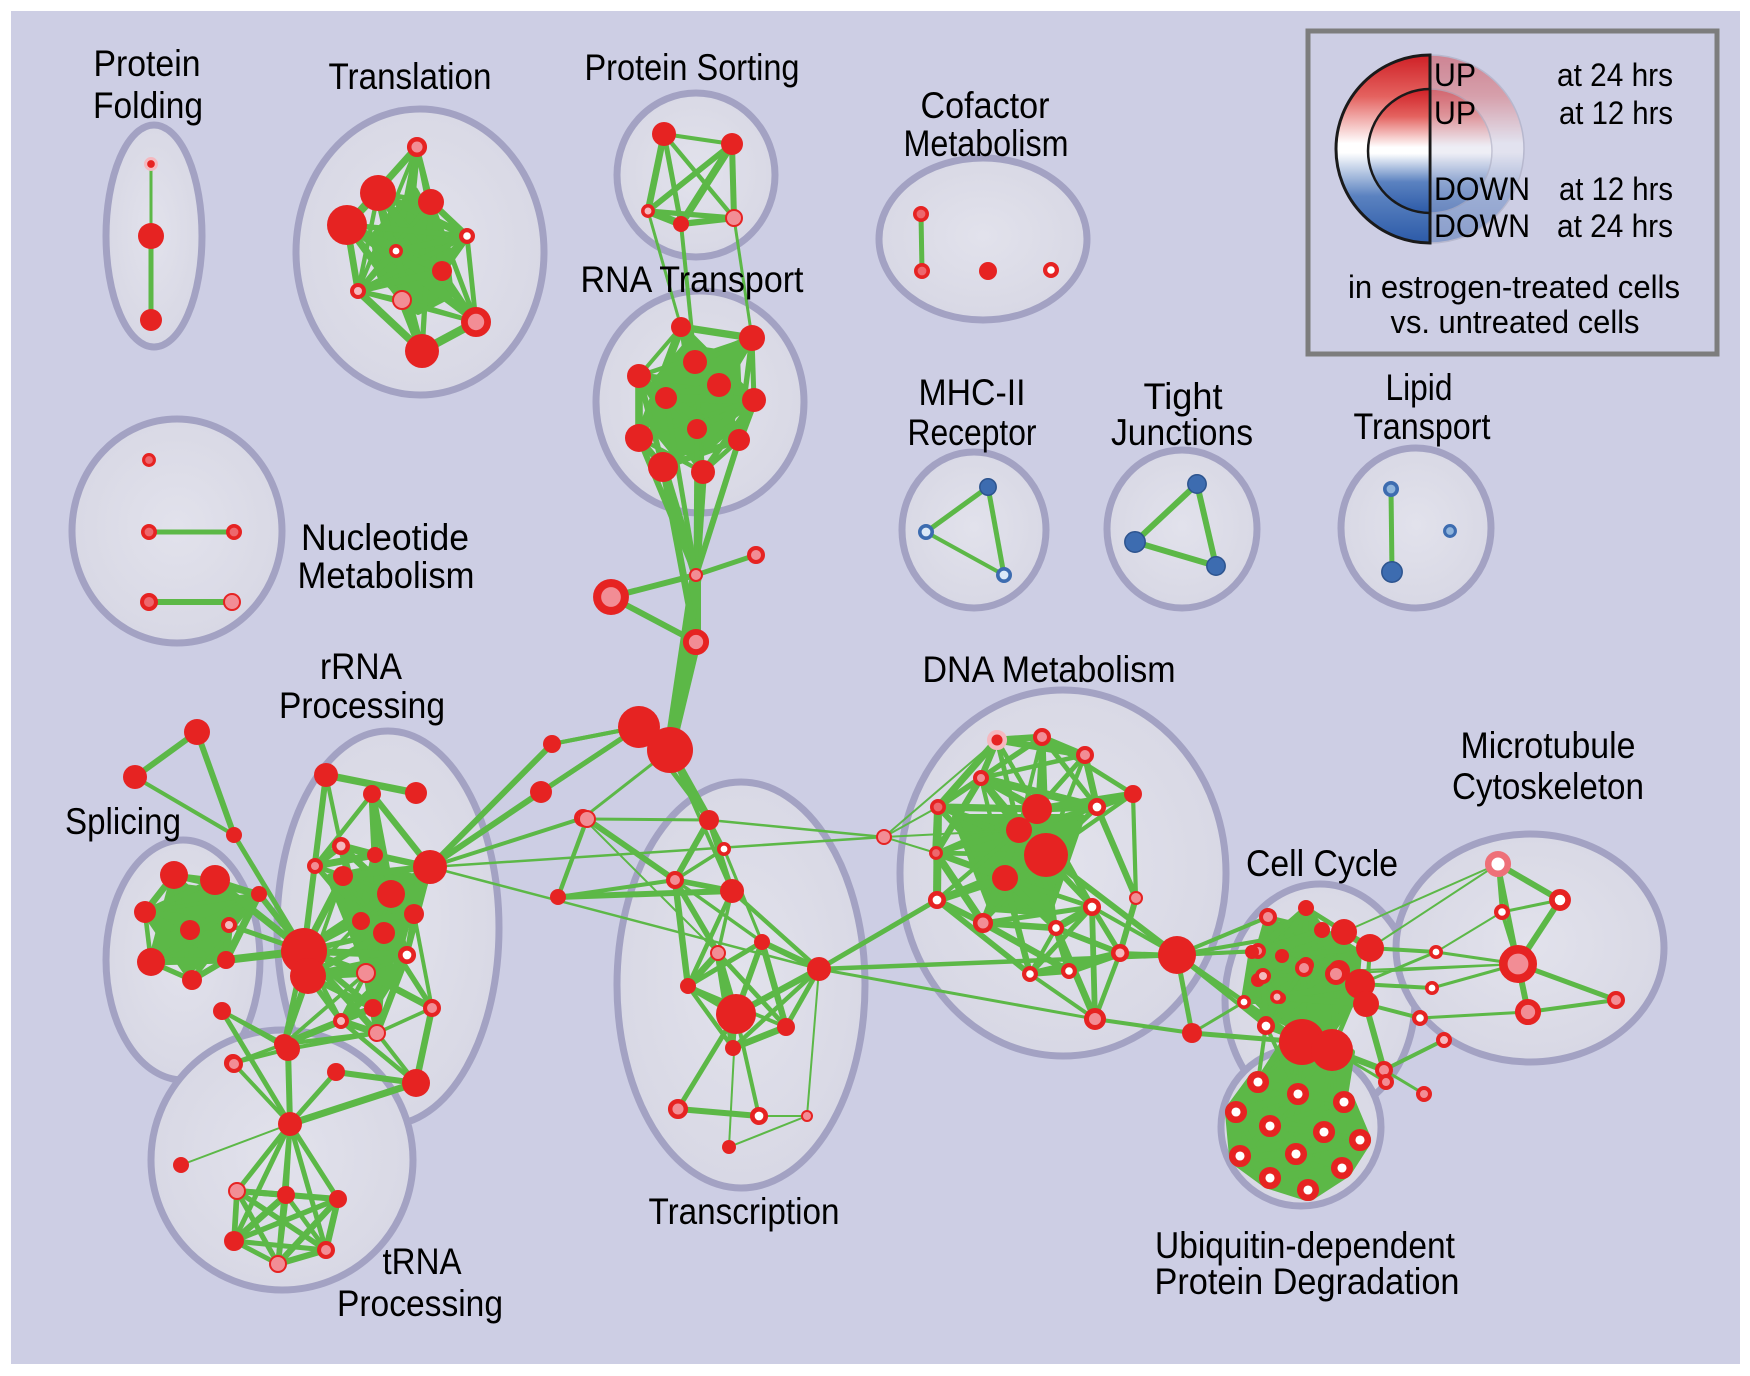 The image size is (1750, 1376). What do you see at coordinates (410, 76) in the screenshot?
I see `svg-text: Translation` at bounding box center [410, 76].